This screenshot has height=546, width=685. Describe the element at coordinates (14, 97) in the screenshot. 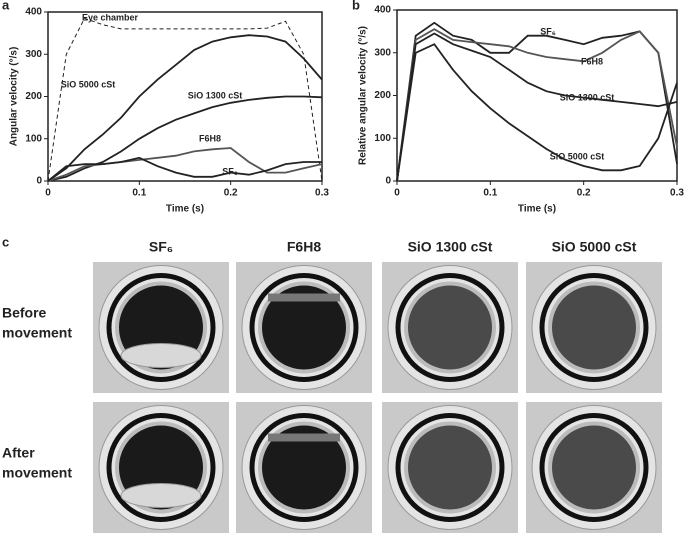

I see `y-axis-label: Angular velocity (°/s)` at that location.